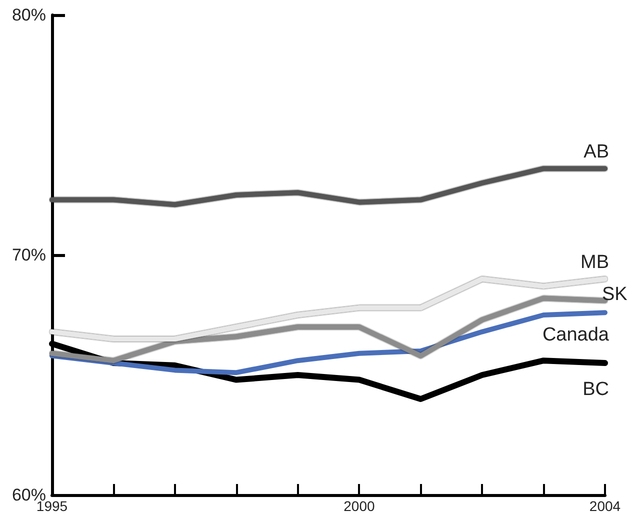 The width and height of the screenshot is (635, 519). Describe the element at coordinates (29, 255) in the screenshot. I see `y-tick-label: 70%` at that location.